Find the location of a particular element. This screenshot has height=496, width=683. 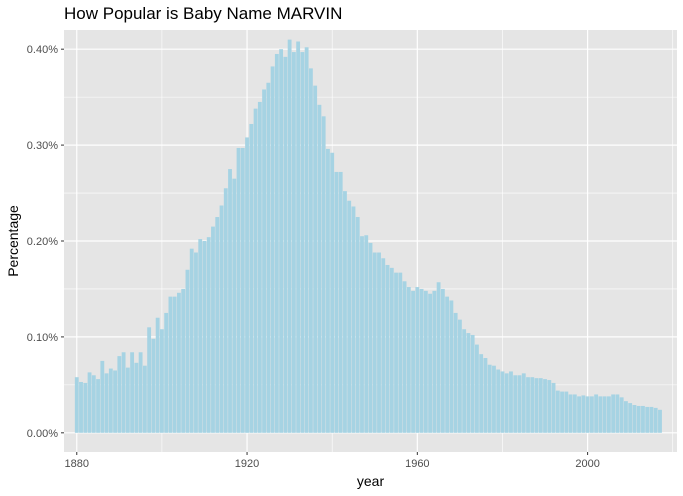

bar-1932 is located at coordinates (298, 237).